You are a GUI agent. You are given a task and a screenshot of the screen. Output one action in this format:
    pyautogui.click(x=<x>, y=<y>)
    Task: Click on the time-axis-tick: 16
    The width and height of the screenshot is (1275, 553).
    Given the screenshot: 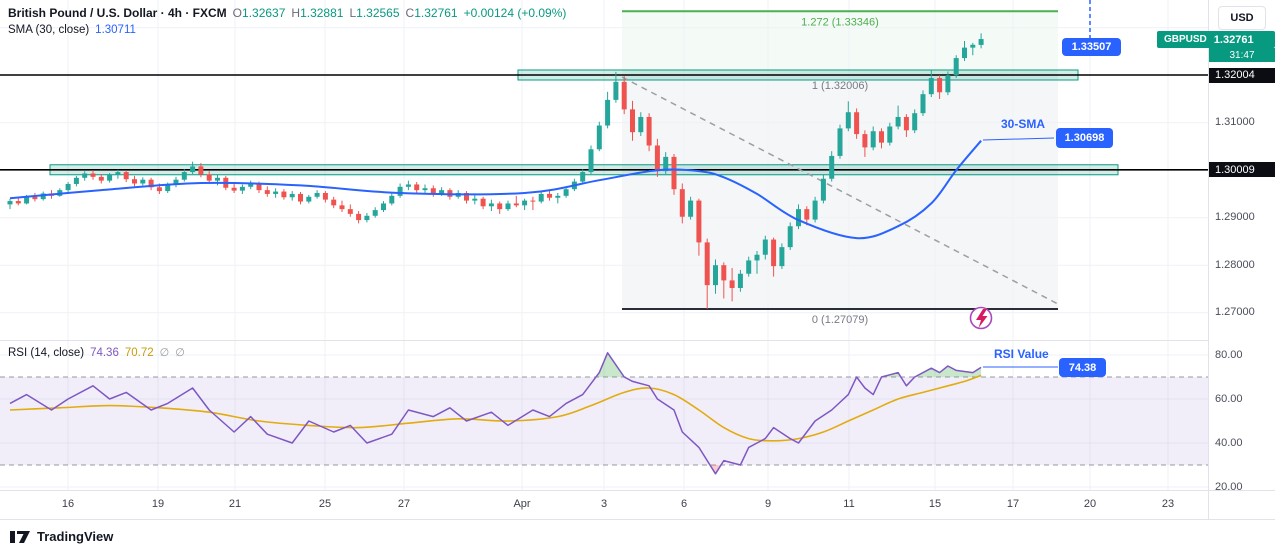 What is the action you would take?
    pyautogui.click(x=68, y=504)
    